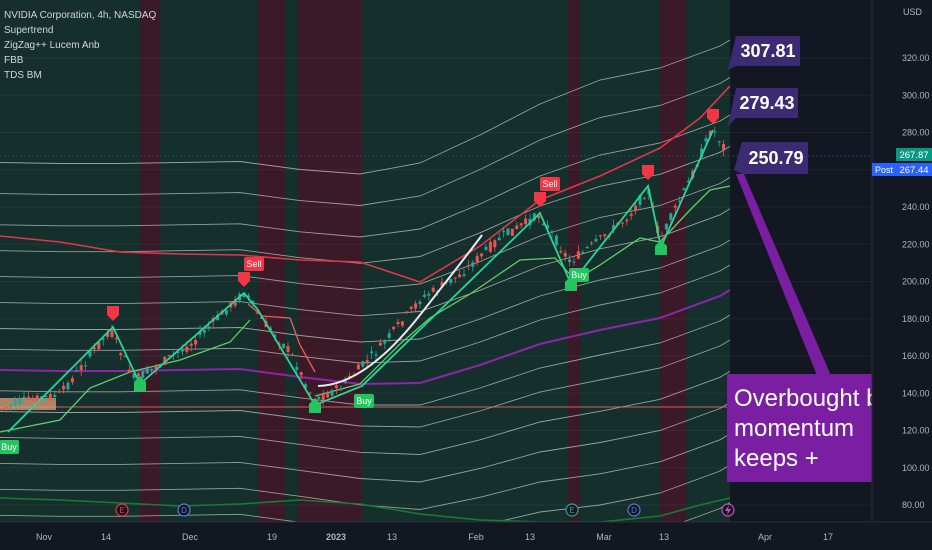 This screenshot has height=550, width=932. I want to click on time-tick-label: 13, so click(664, 537).